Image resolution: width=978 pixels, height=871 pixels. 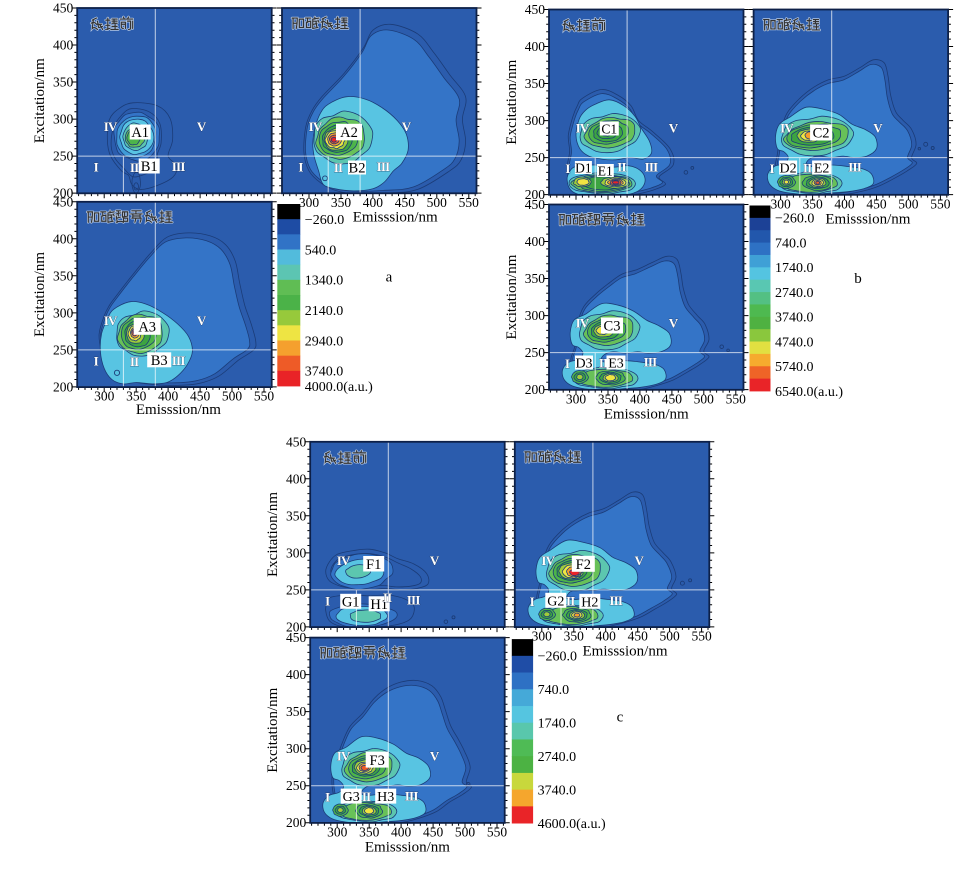 I want to click on svg-text: B1, so click(x=149, y=167).